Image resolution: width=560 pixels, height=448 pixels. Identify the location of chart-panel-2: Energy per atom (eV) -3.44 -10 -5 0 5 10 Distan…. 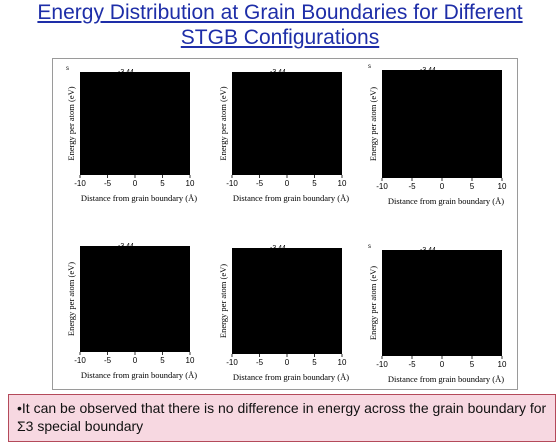
(287, 142).